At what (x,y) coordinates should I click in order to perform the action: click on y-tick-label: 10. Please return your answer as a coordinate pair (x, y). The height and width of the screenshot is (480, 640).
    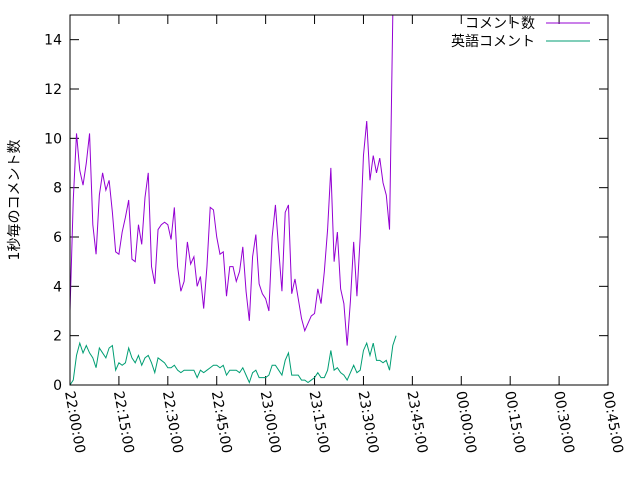
    Looking at the image, I should click on (53, 139).